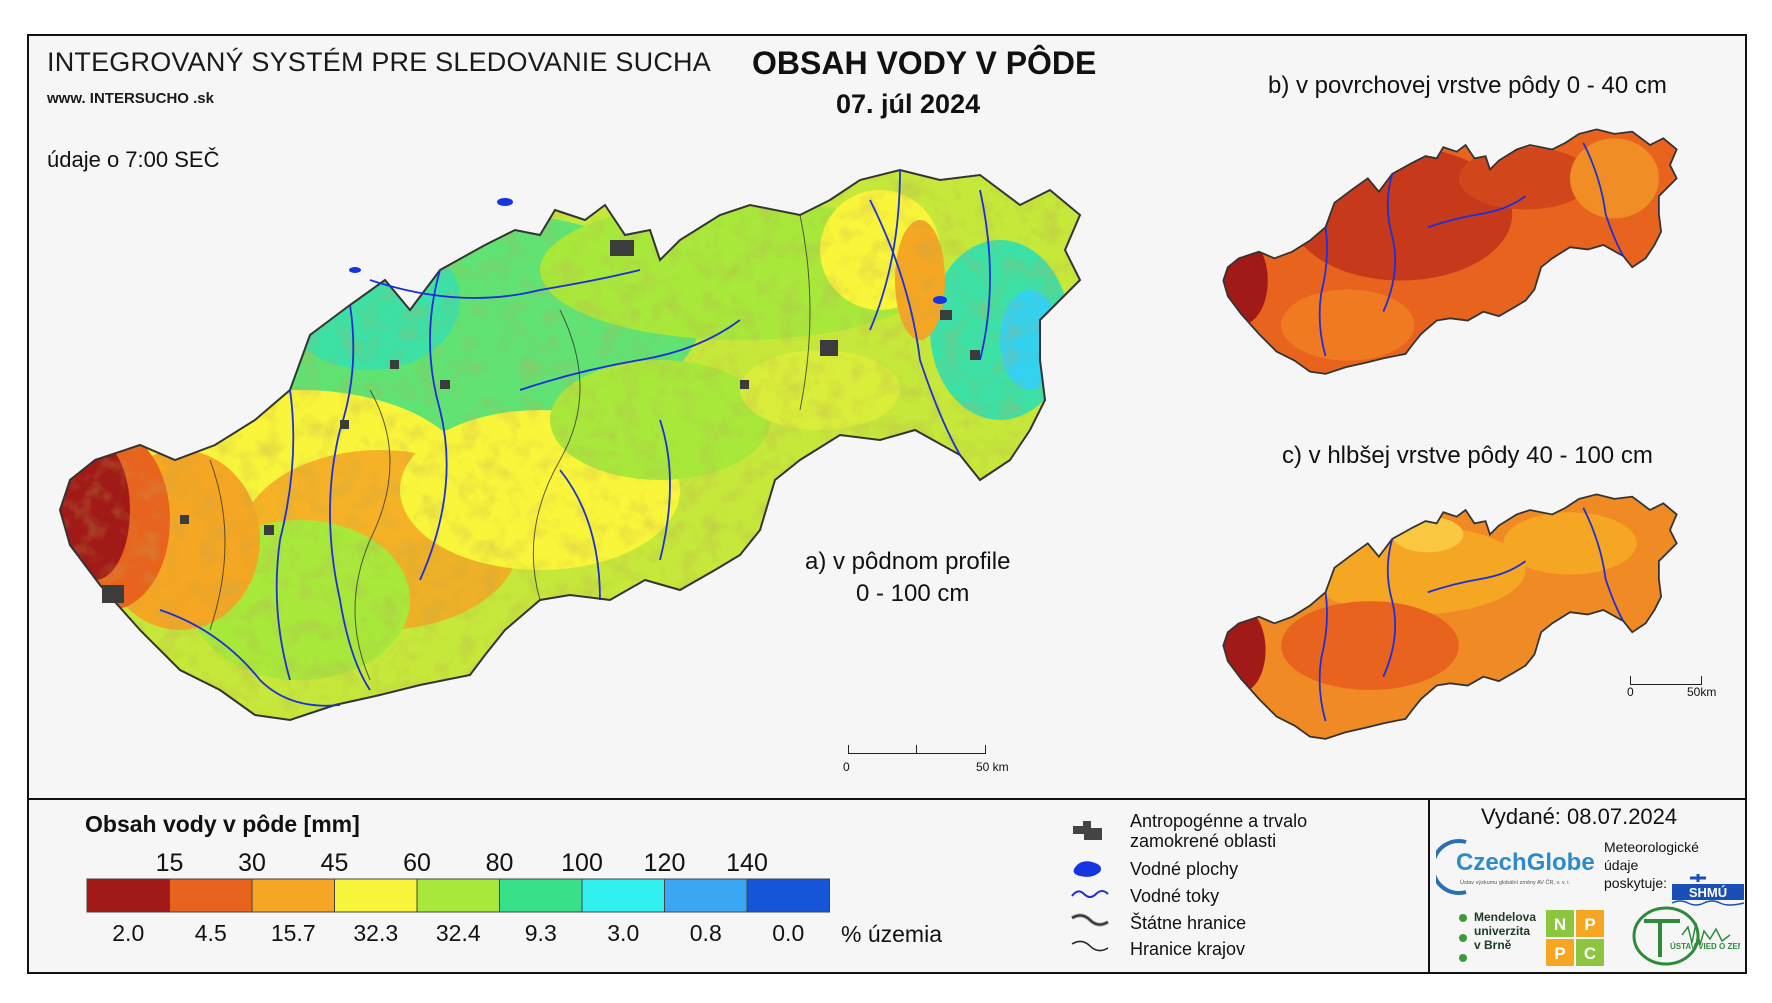  What do you see at coordinates (1467, 85) in the screenshot?
I see `surface-map-label: b) v povrchovej vrstve pôdy 0 - 40 cm` at bounding box center [1467, 85].